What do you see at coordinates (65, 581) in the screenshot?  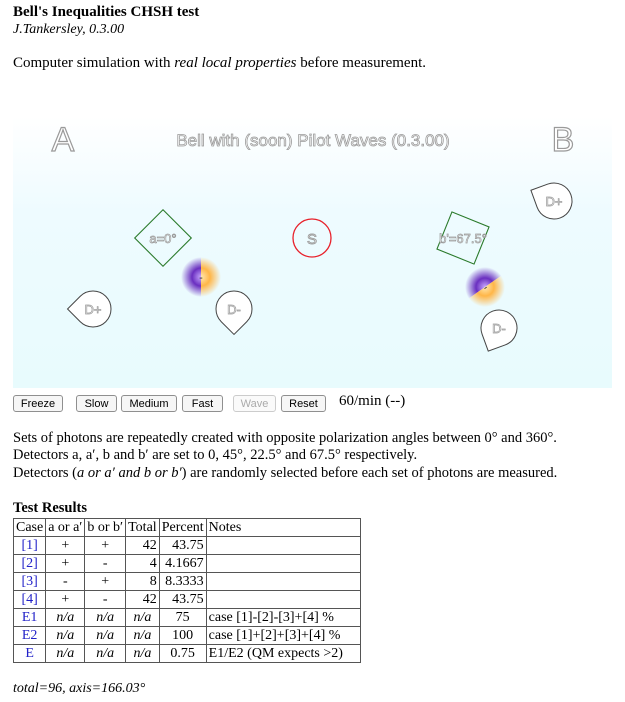 I see `a-cell: -` at bounding box center [65, 581].